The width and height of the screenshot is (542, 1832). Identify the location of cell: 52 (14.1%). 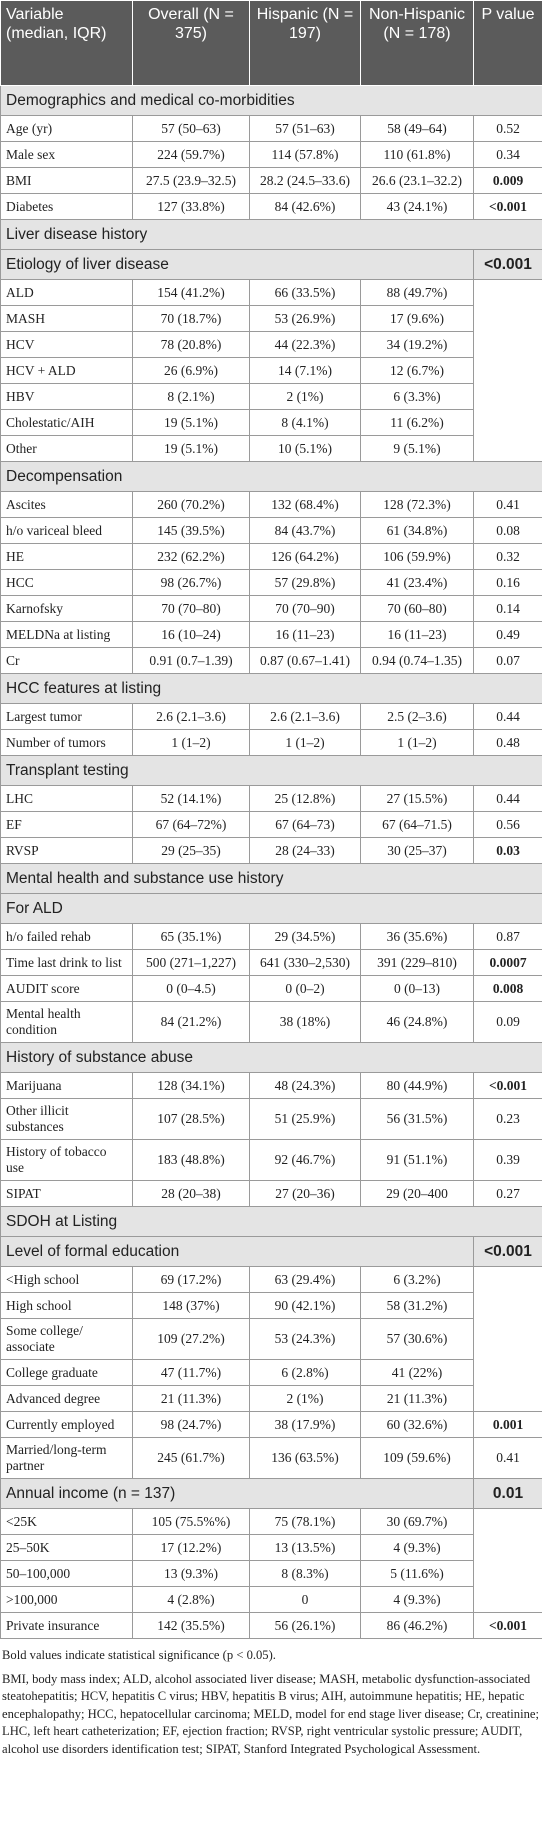
(191, 798).